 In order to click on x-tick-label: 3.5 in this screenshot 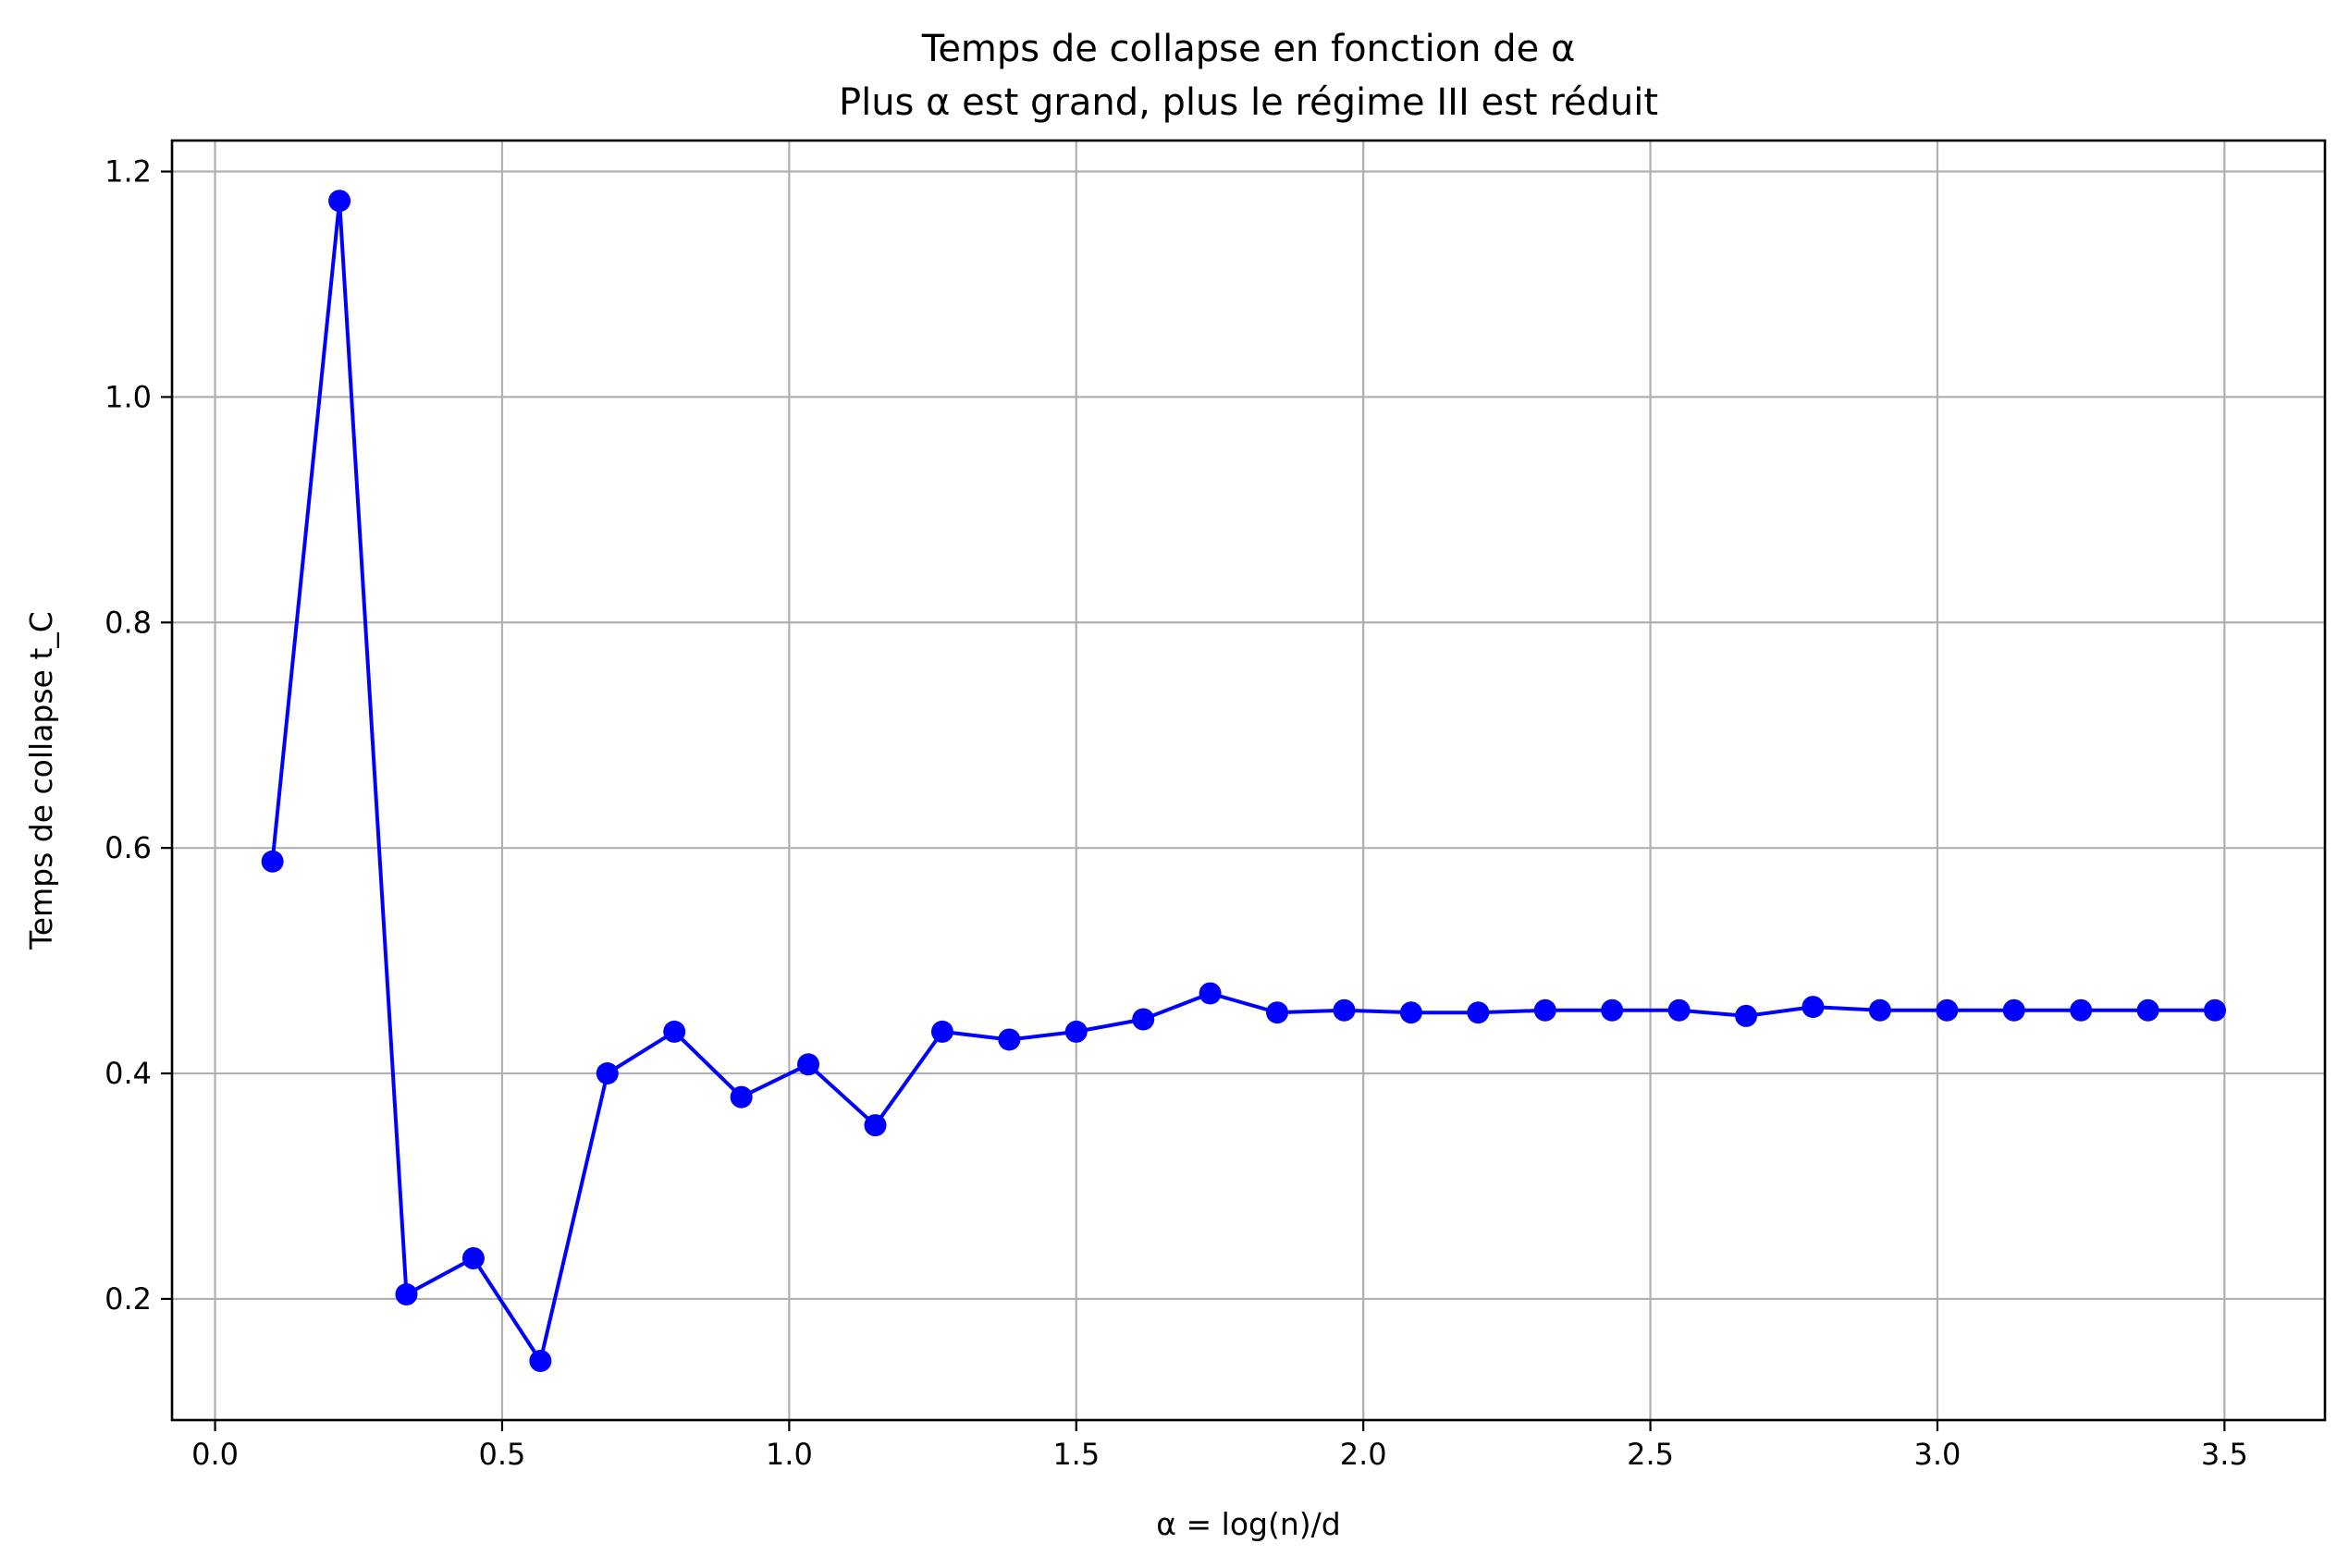, I will do `click(2224, 1454)`.